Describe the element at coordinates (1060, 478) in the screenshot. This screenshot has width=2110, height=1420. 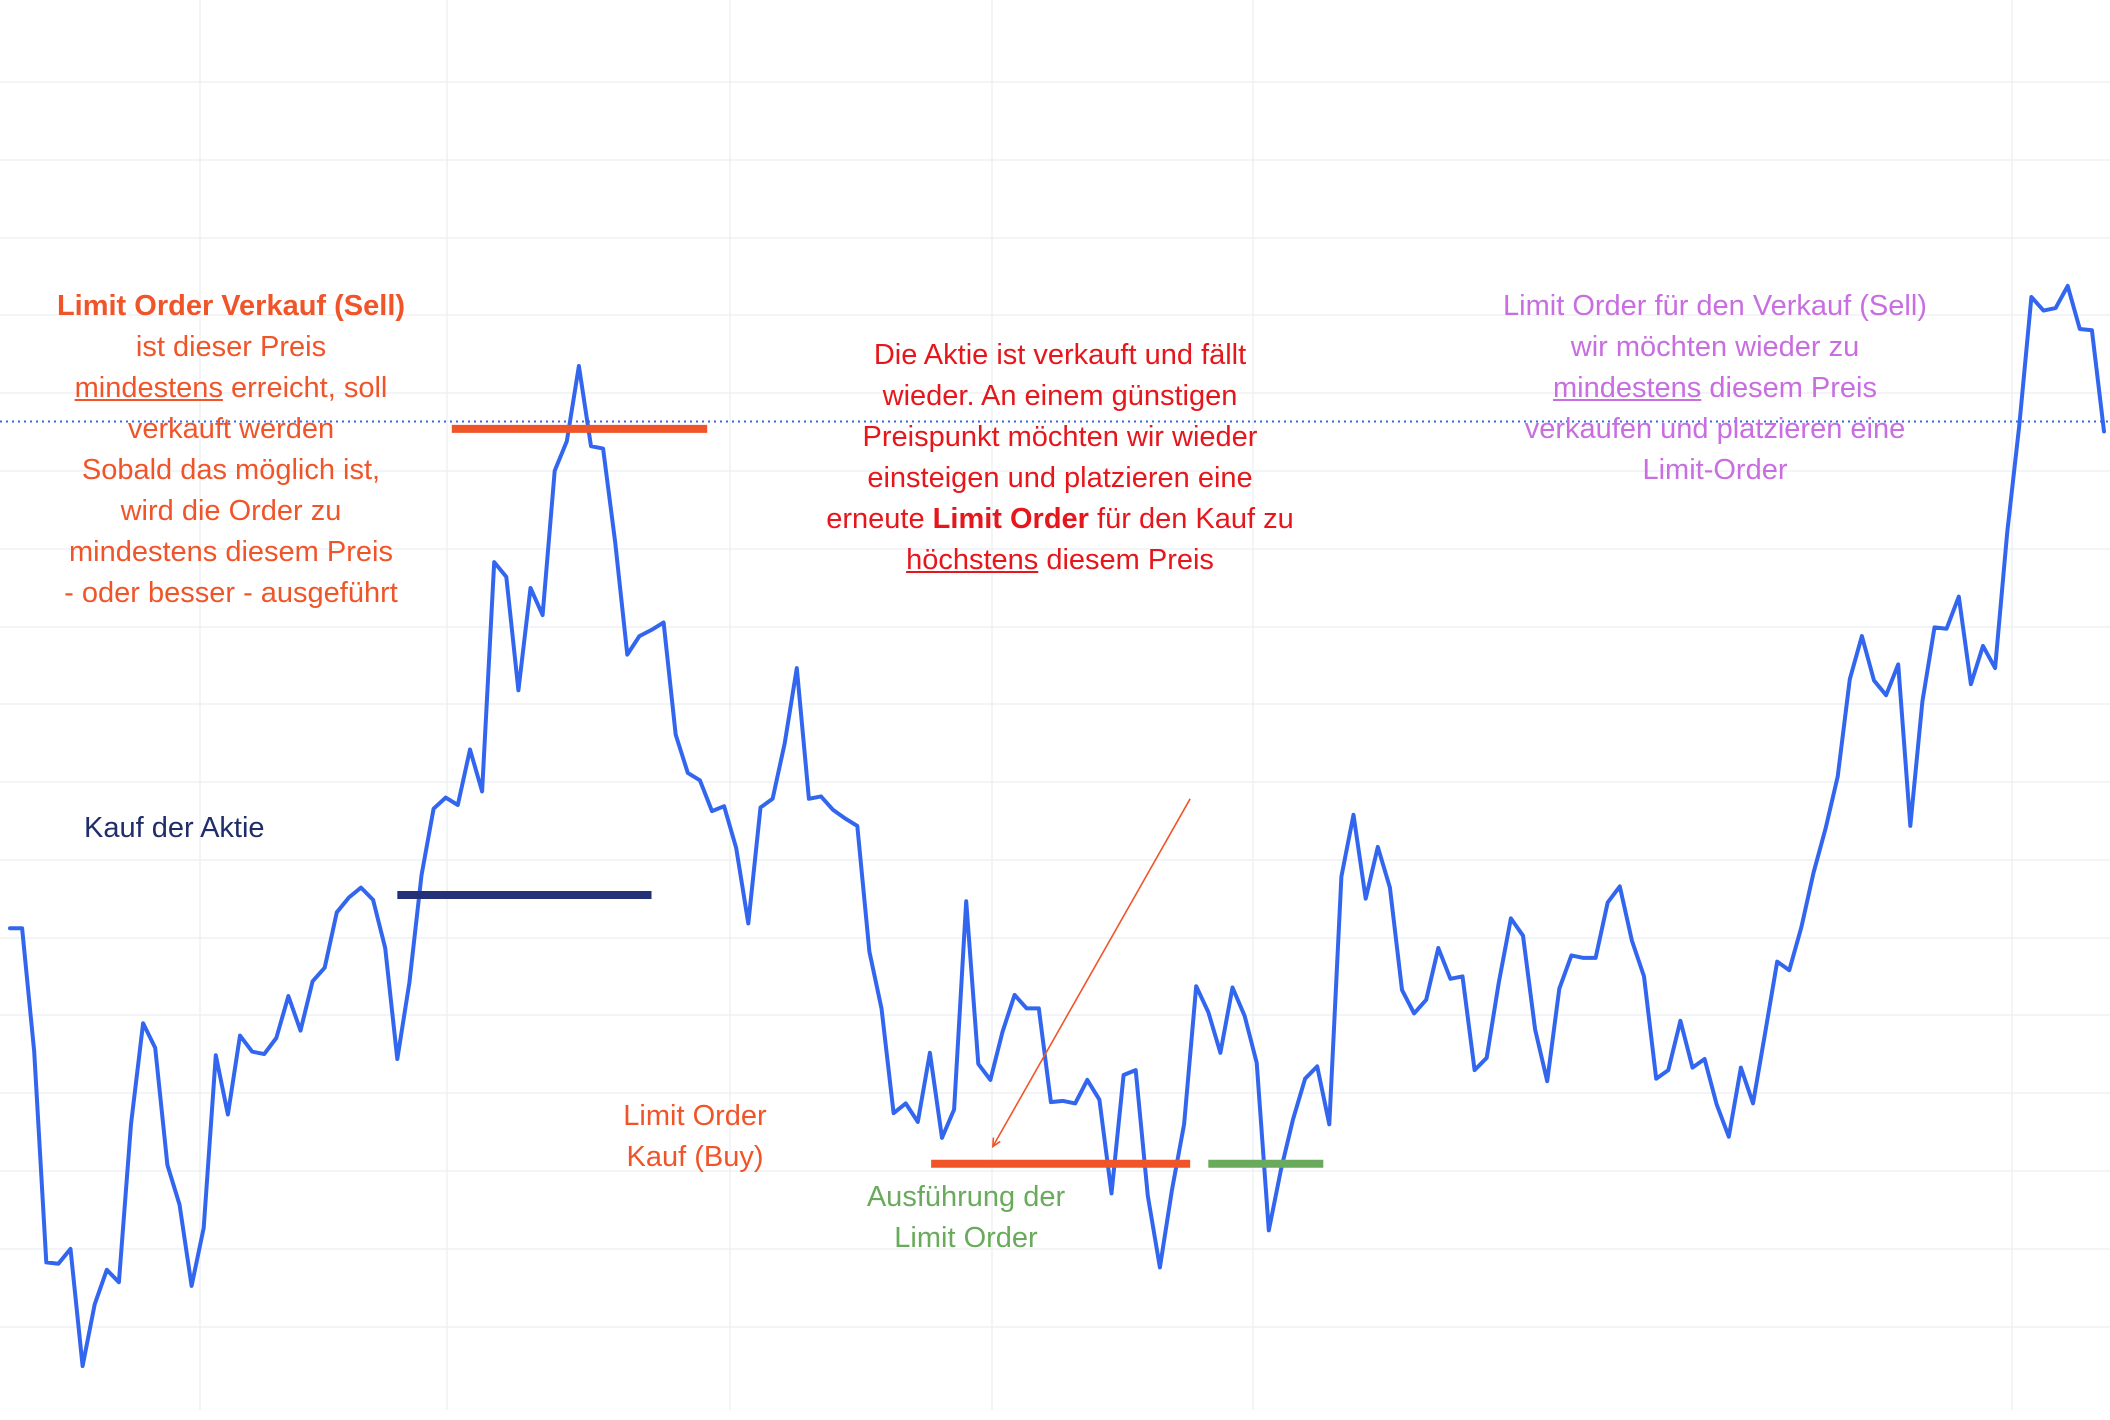
I see `middle-text-4: einsteigen und platzieren eine` at that location.